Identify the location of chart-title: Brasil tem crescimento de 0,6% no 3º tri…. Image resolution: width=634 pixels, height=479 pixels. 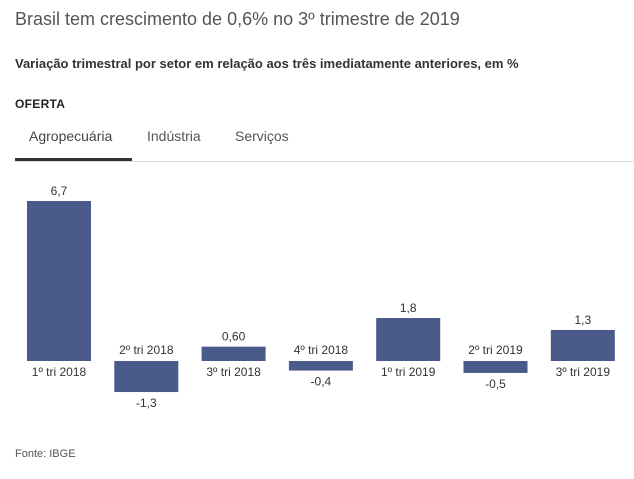
(237, 19).